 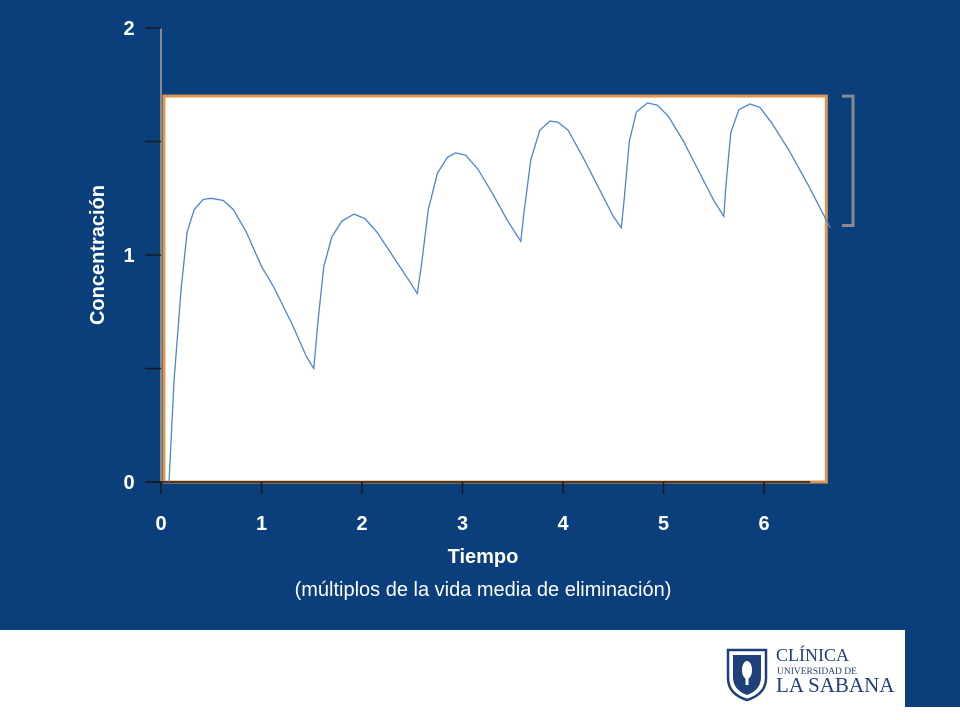 I want to click on x-axis-ticks, so click(x=462, y=488).